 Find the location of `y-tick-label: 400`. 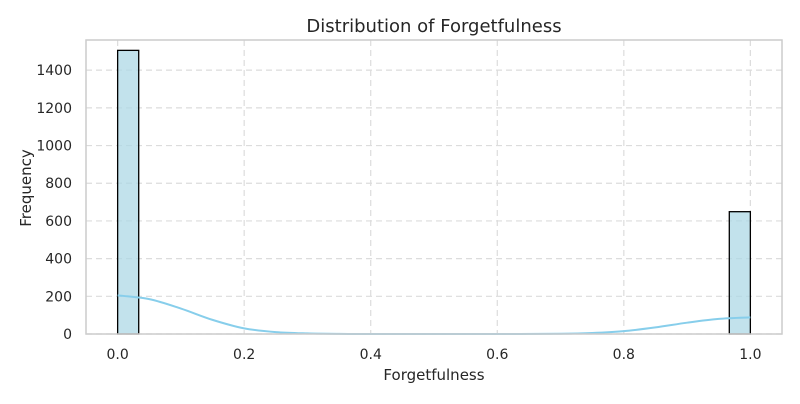

y-tick-label: 400 is located at coordinates (58, 260).